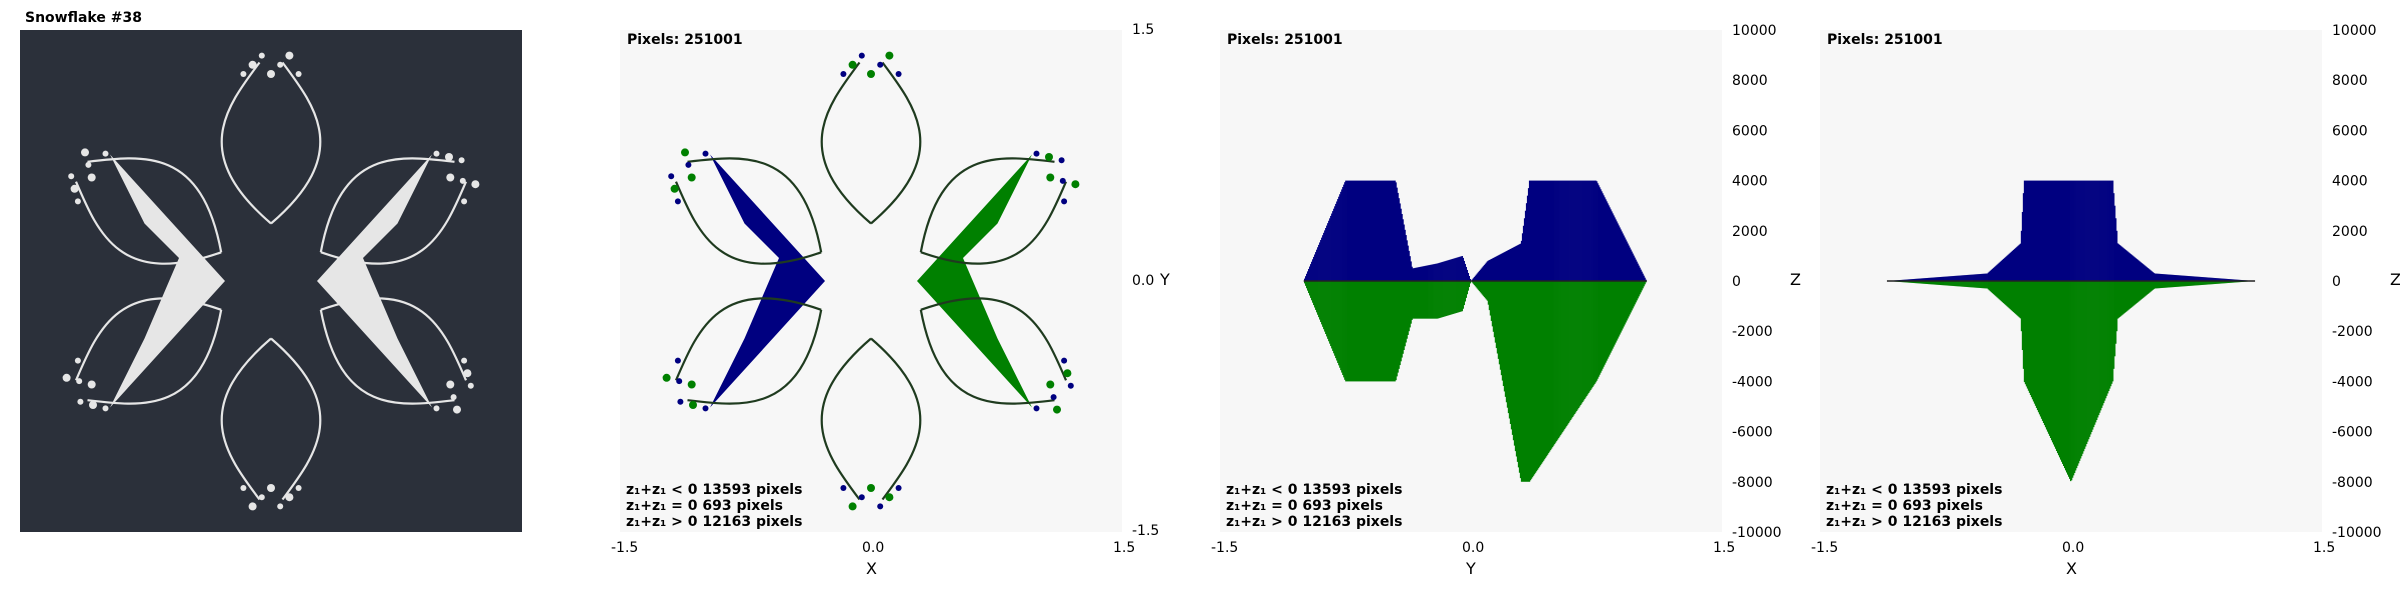 The height and width of the screenshot is (600, 2400). What do you see at coordinates (704, 506) in the screenshot?
I see `xy-legend-zero: z₁+z₁ = 0 693 pixels` at bounding box center [704, 506].